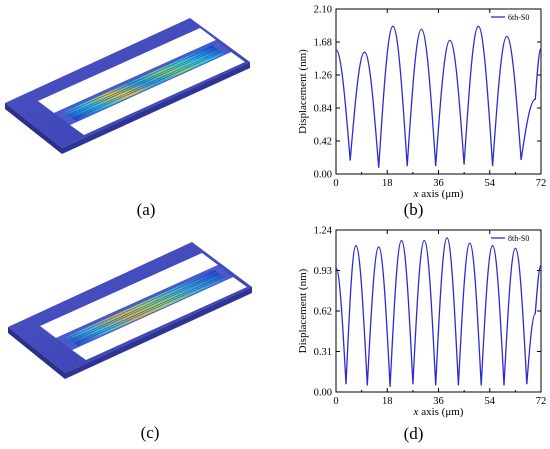 The image size is (550, 449). What do you see at coordinates (323, 10) in the screenshot?
I see `y-tick-label: 2.10` at bounding box center [323, 10].